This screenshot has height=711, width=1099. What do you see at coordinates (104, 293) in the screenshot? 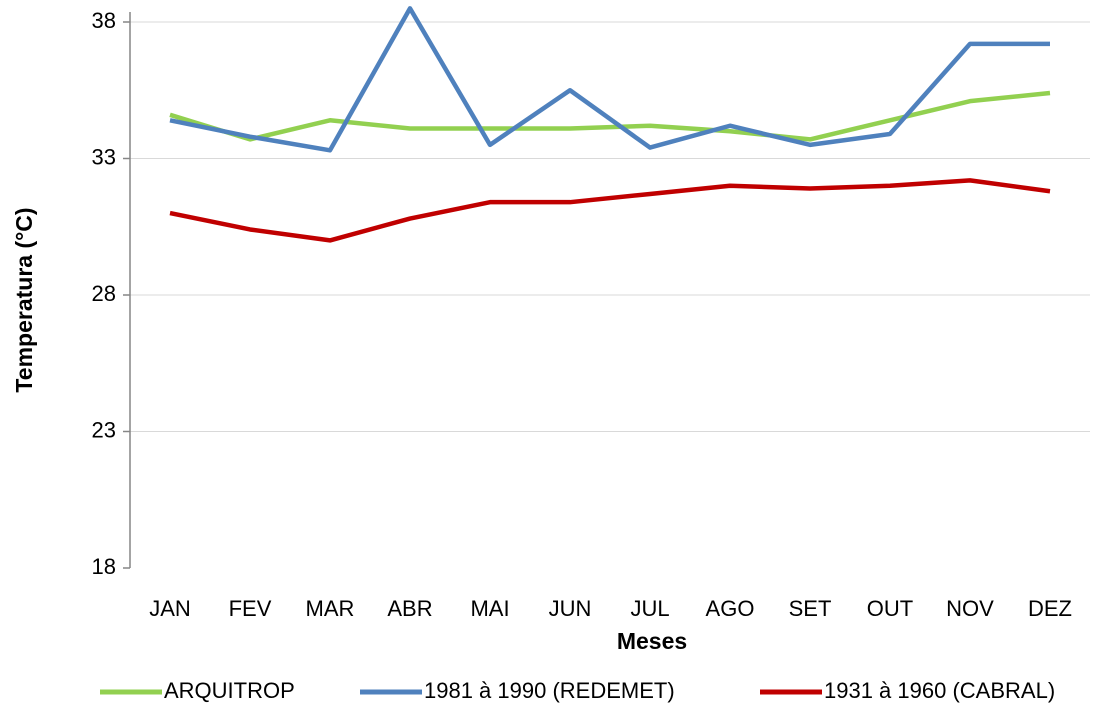
I see `y-tick-label: 28` at bounding box center [104, 293].